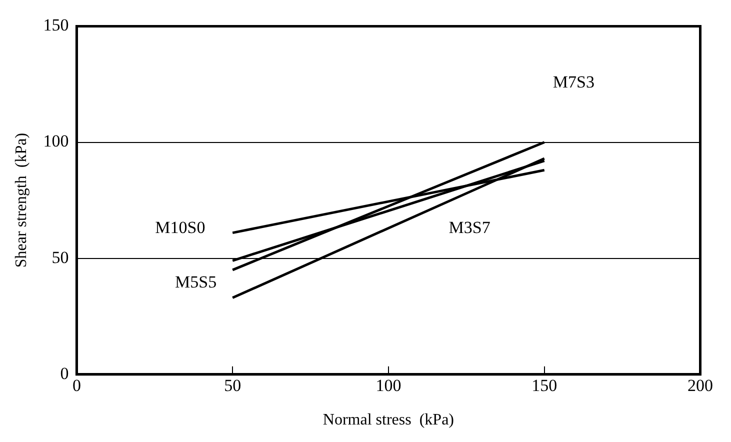 The height and width of the screenshot is (442, 731). Describe the element at coordinates (60, 257) in the screenshot. I see `y-tick-label: 50` at that location.